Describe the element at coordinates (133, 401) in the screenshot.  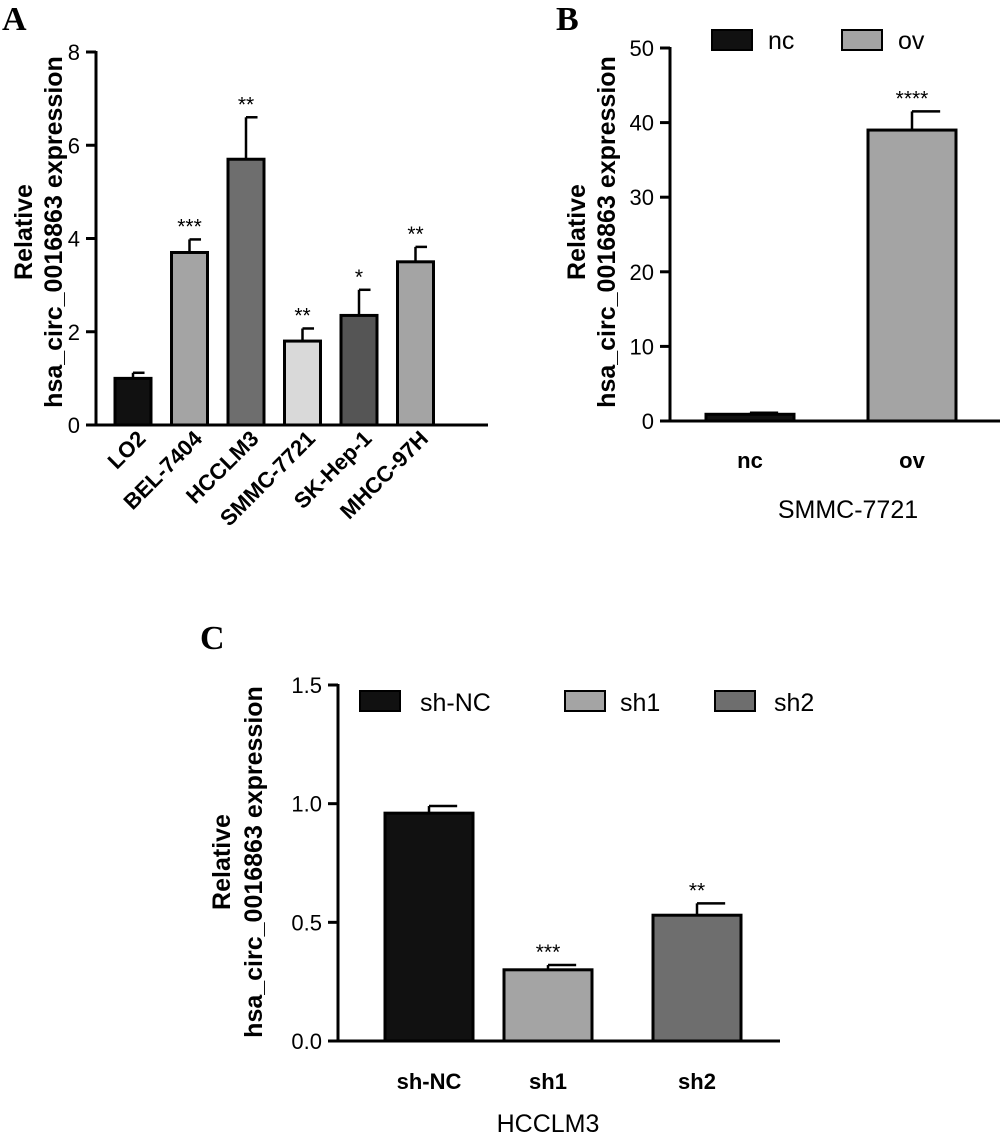
I see `bar-lo2` at that location.